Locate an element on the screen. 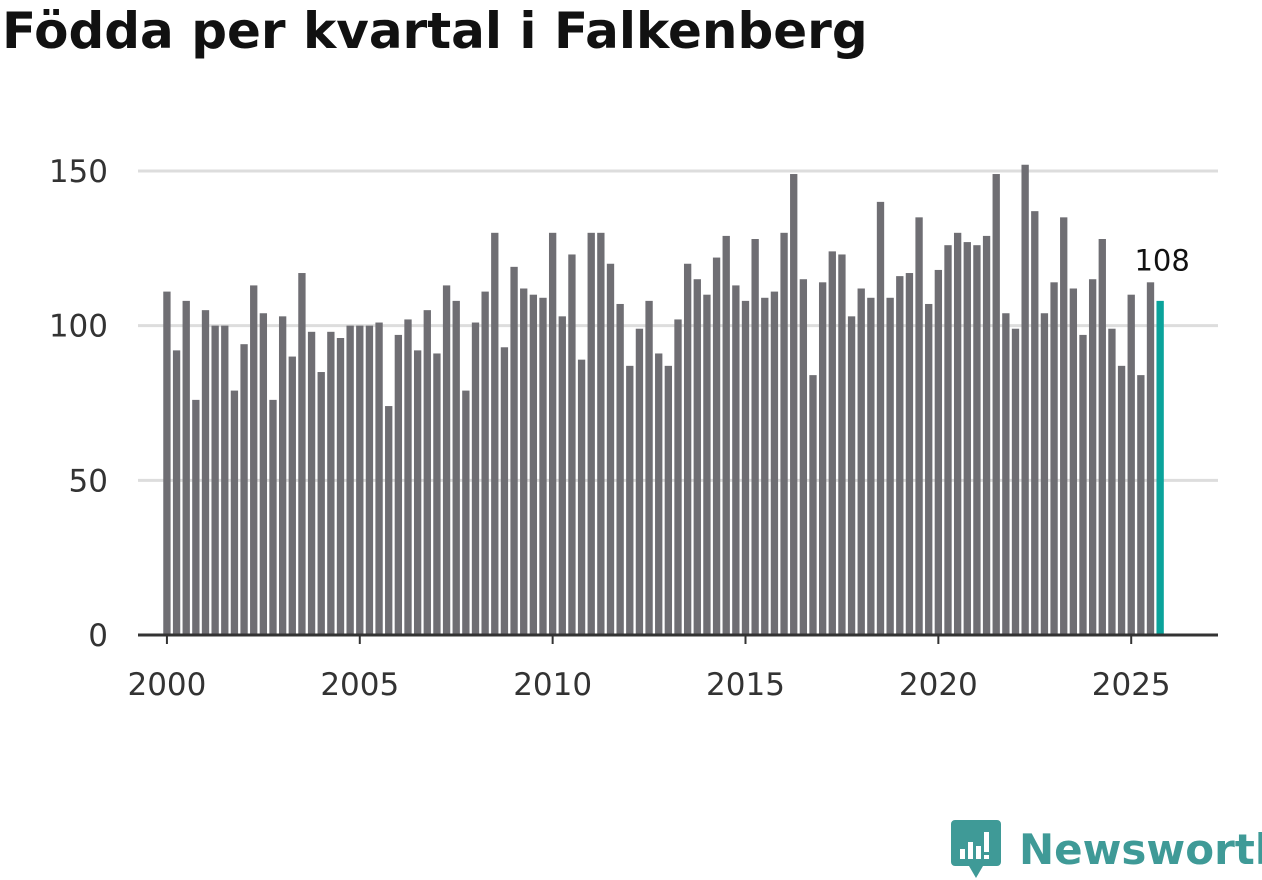 The image size is (1262, 880). y-tick-label: 50 is located at coordinates (88, 481).